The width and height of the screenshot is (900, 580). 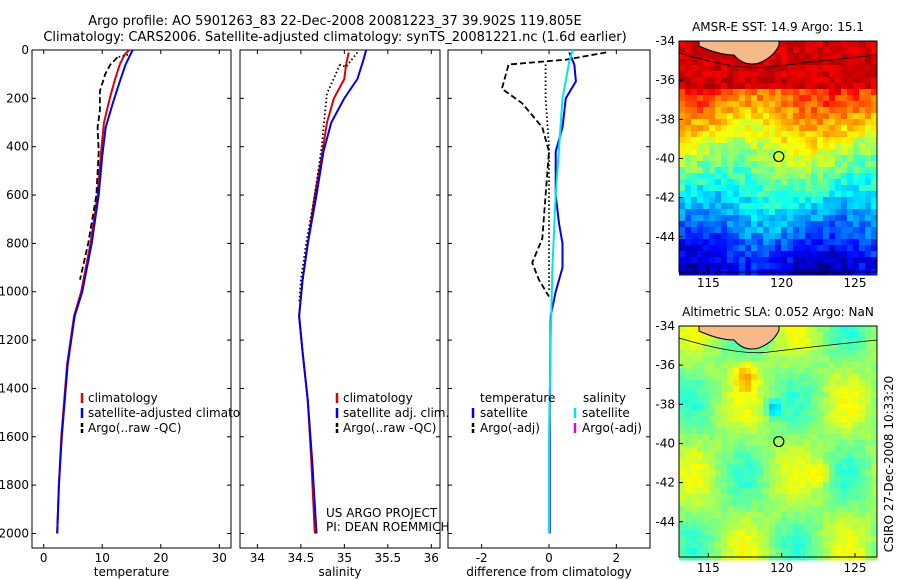 I want to click on depth-tick-label: 2000, so click(x=14, y=533).